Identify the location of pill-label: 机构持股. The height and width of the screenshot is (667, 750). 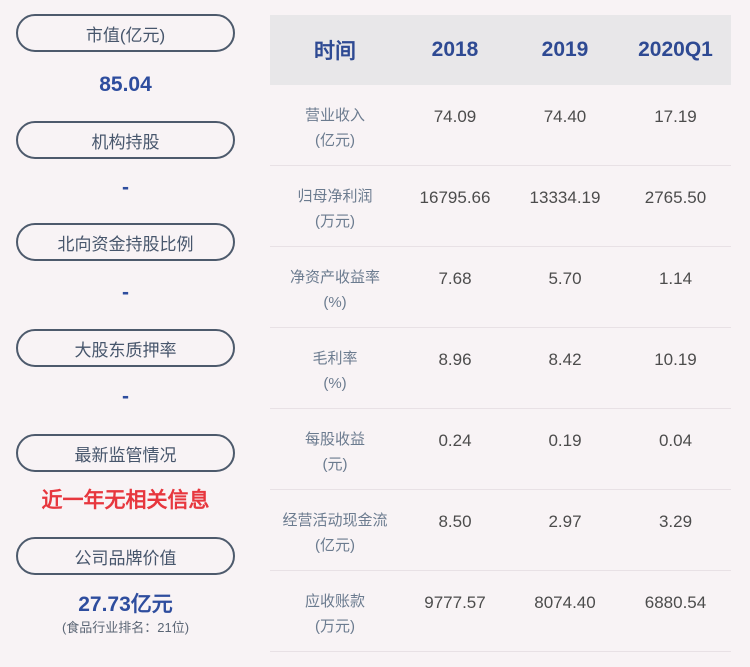
(125, 142).